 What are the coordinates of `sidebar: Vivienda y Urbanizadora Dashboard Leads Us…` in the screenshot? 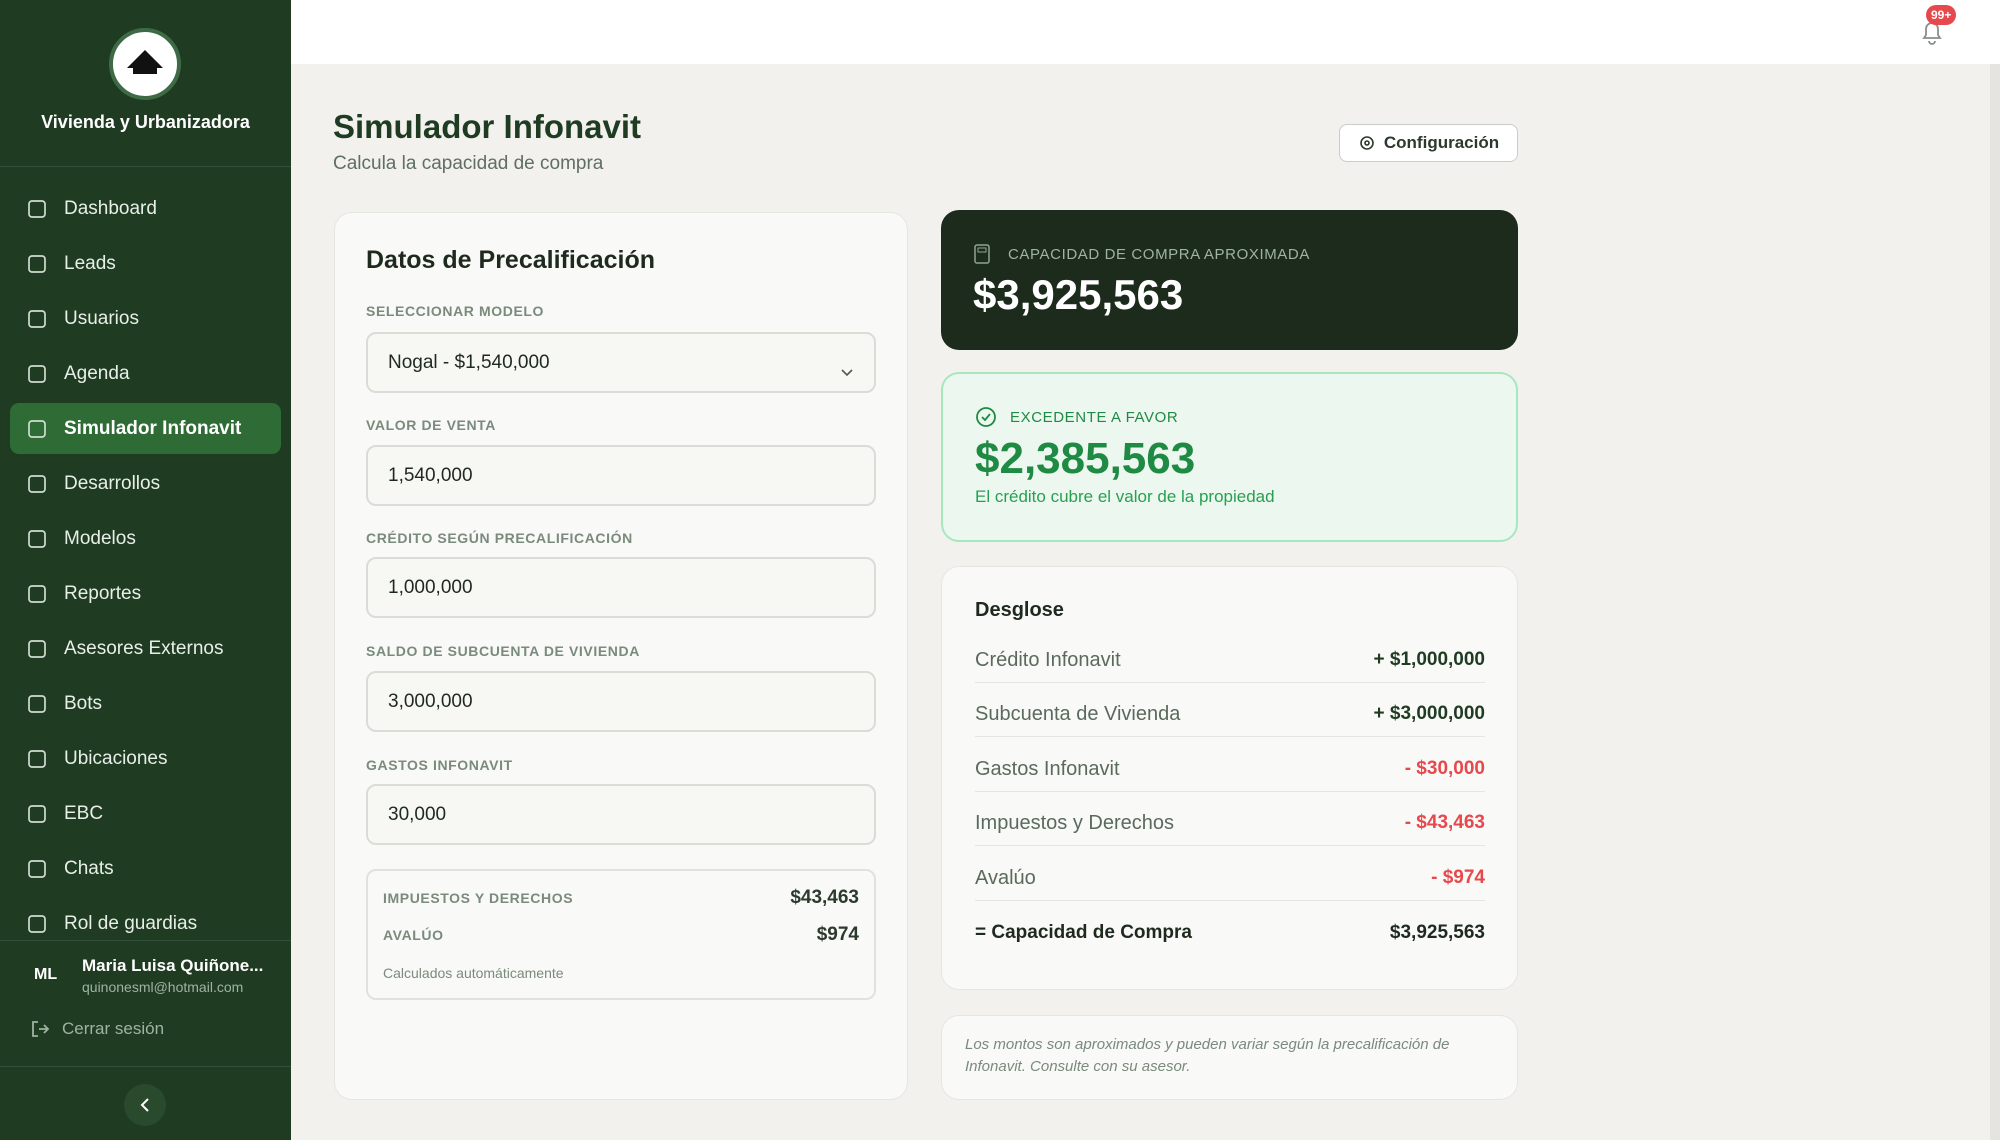 It's located at (145, 570).